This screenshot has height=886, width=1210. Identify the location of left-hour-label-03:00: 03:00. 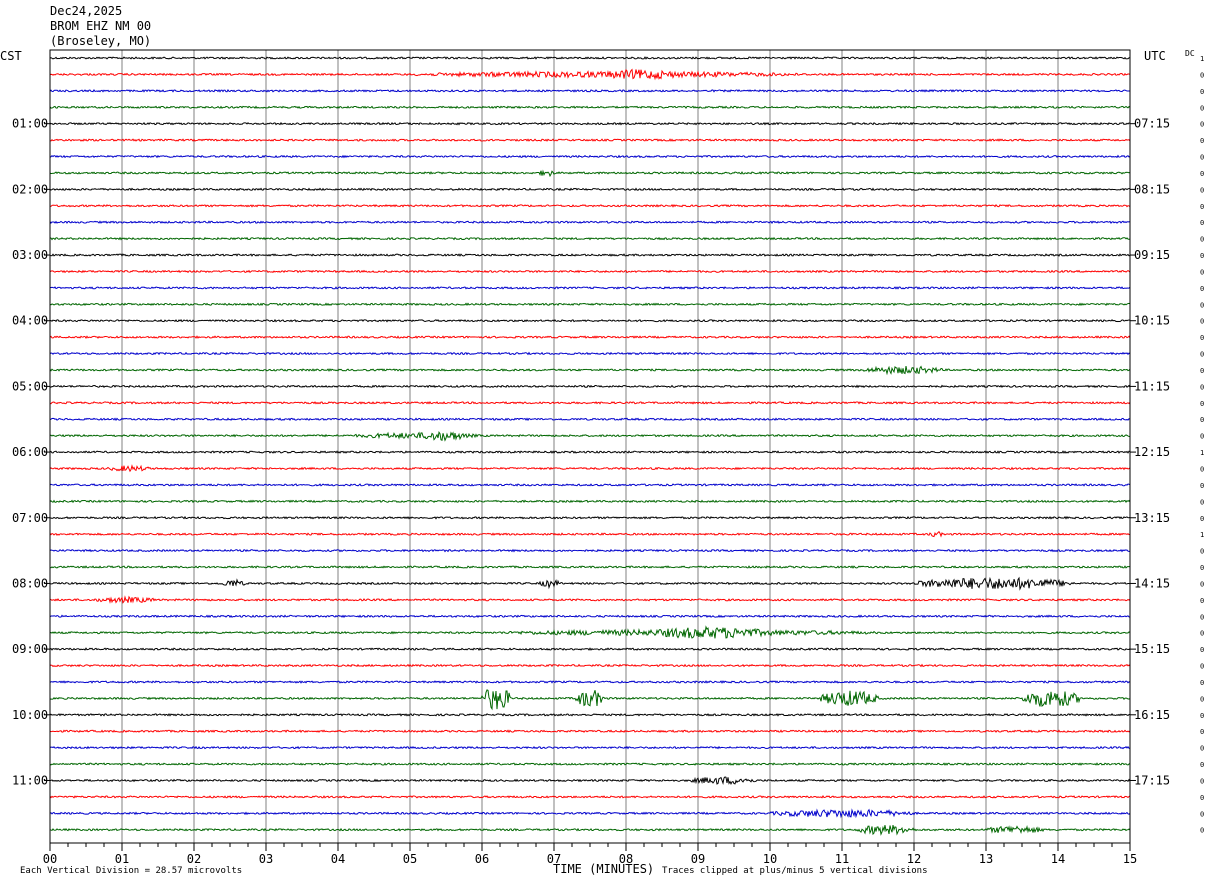
(30, 255).